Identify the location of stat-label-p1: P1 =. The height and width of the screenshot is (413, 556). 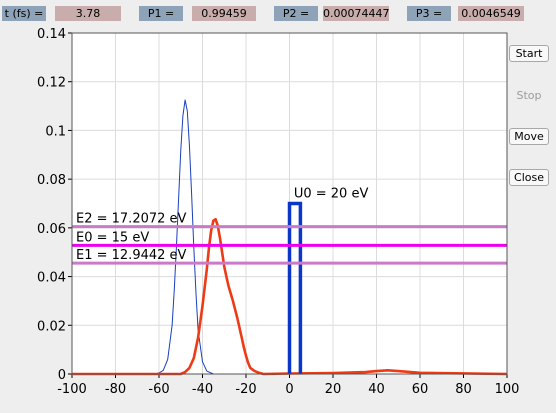
(161, 13).